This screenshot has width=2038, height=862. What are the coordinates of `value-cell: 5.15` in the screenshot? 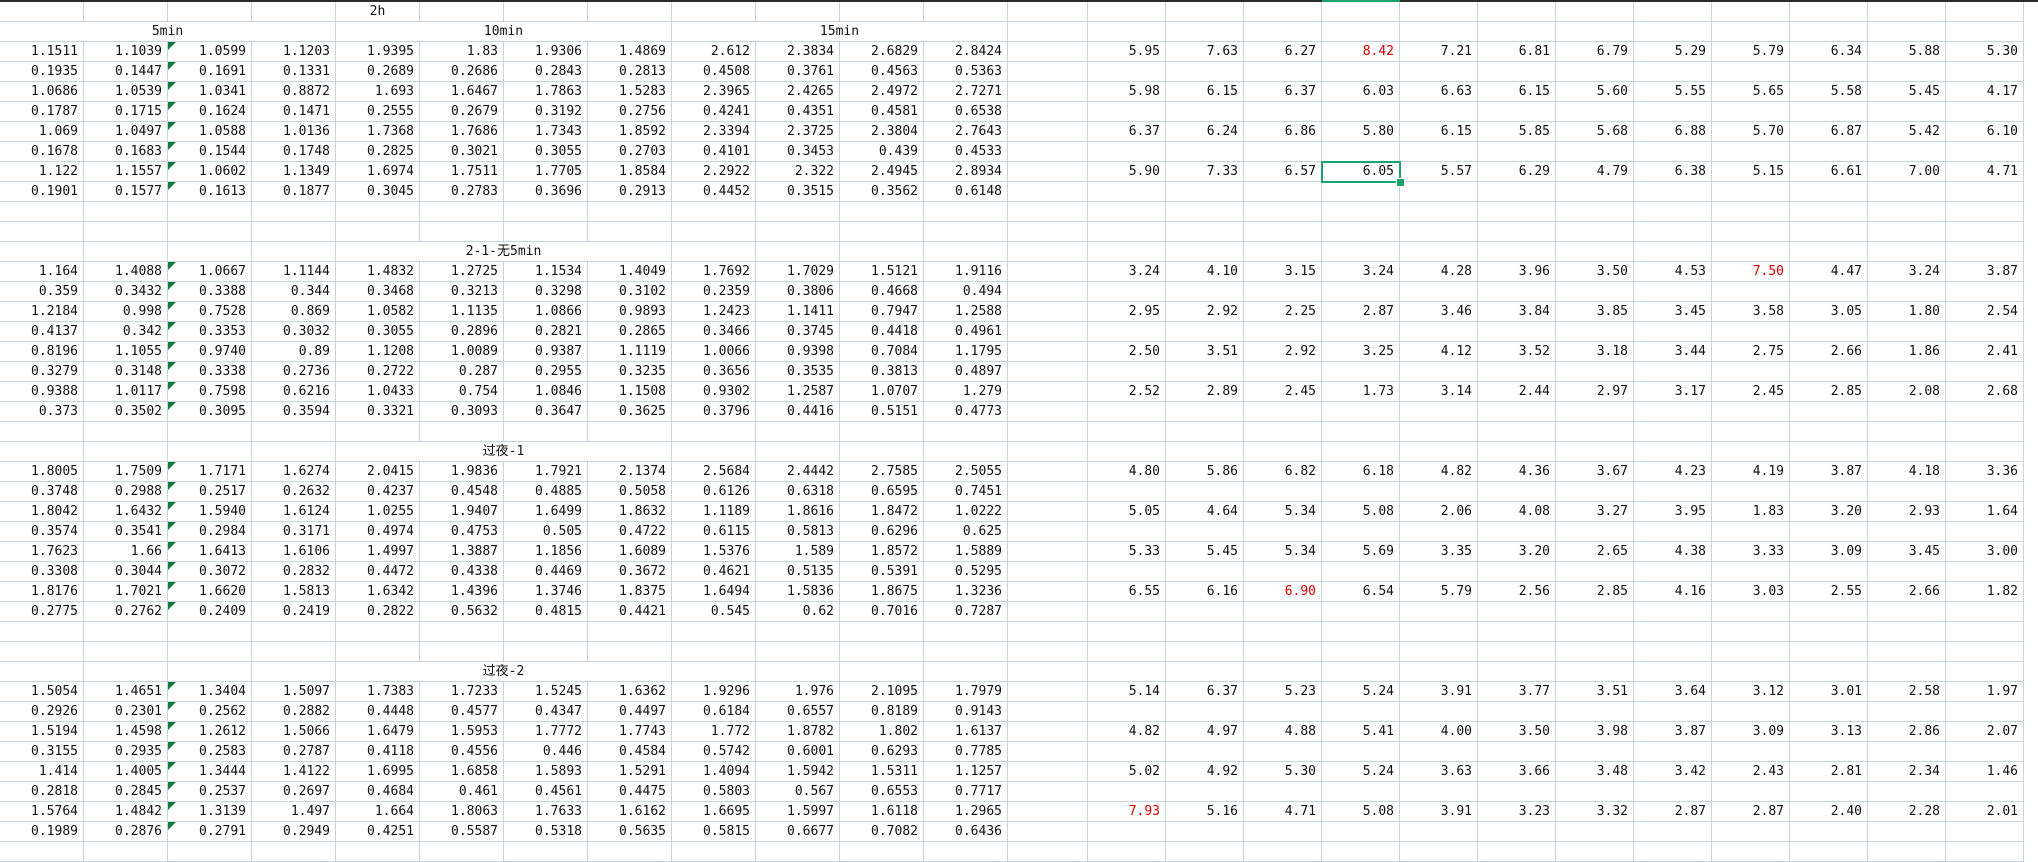 It's located at (1751, 172).